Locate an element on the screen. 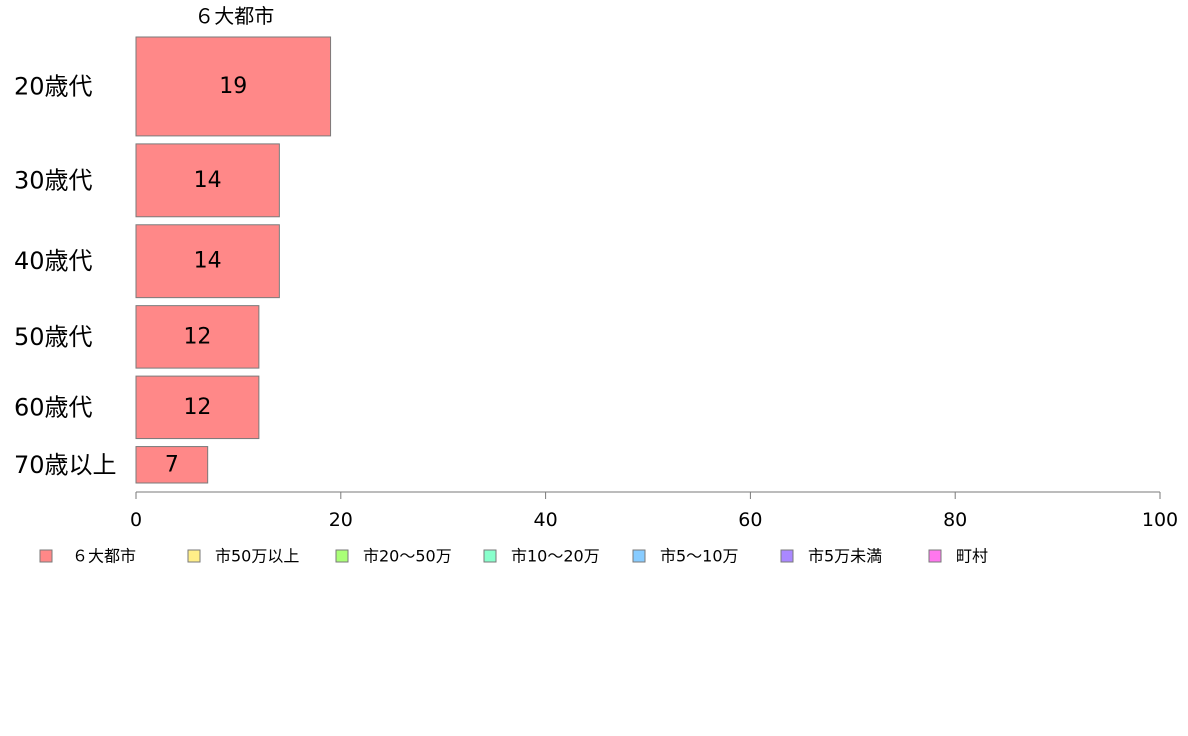  legend-item-3: 市10～20万 is located at coordinates (541, 556).